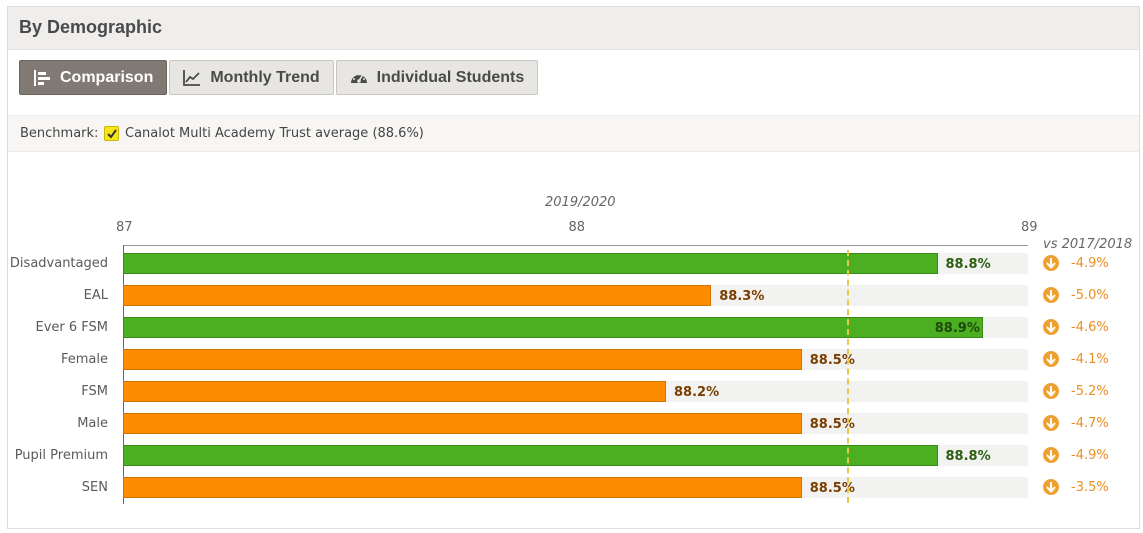  I want to click on tab-monthly-trend: Monthly Trend, so click(251, 77).